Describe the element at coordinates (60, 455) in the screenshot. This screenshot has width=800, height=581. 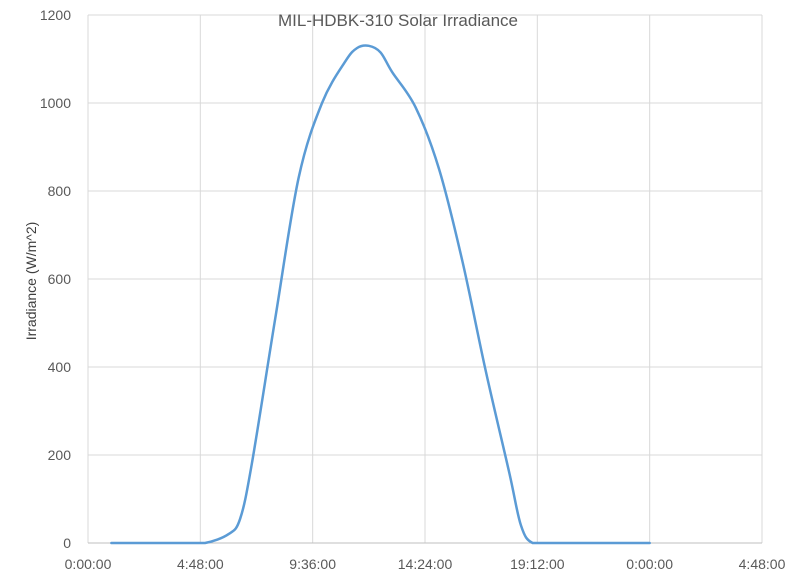
I see `y-tick-label: 200` at that location.